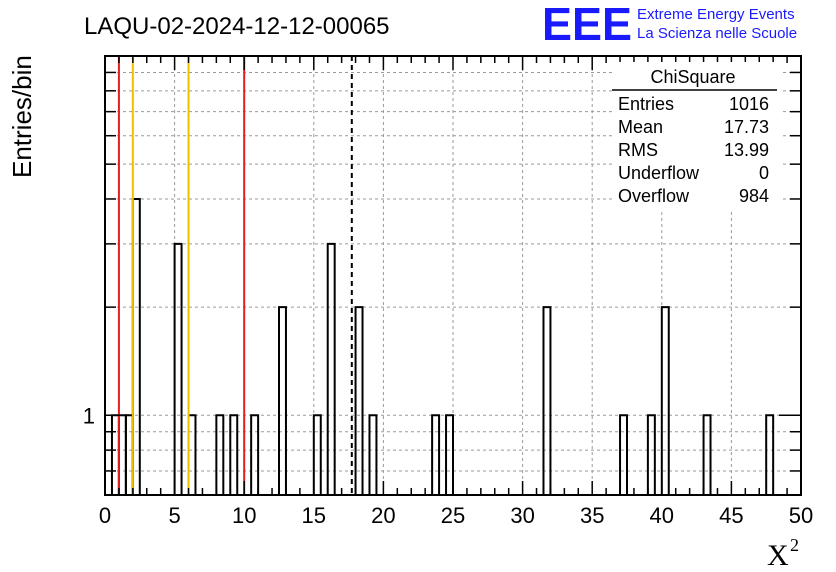 The width and height of the screenshot is (836, 572). What do you see at coordinates (453, 515) in the screenshot?
I see `x-tick-label: 25` at bounding box center [453, 515].